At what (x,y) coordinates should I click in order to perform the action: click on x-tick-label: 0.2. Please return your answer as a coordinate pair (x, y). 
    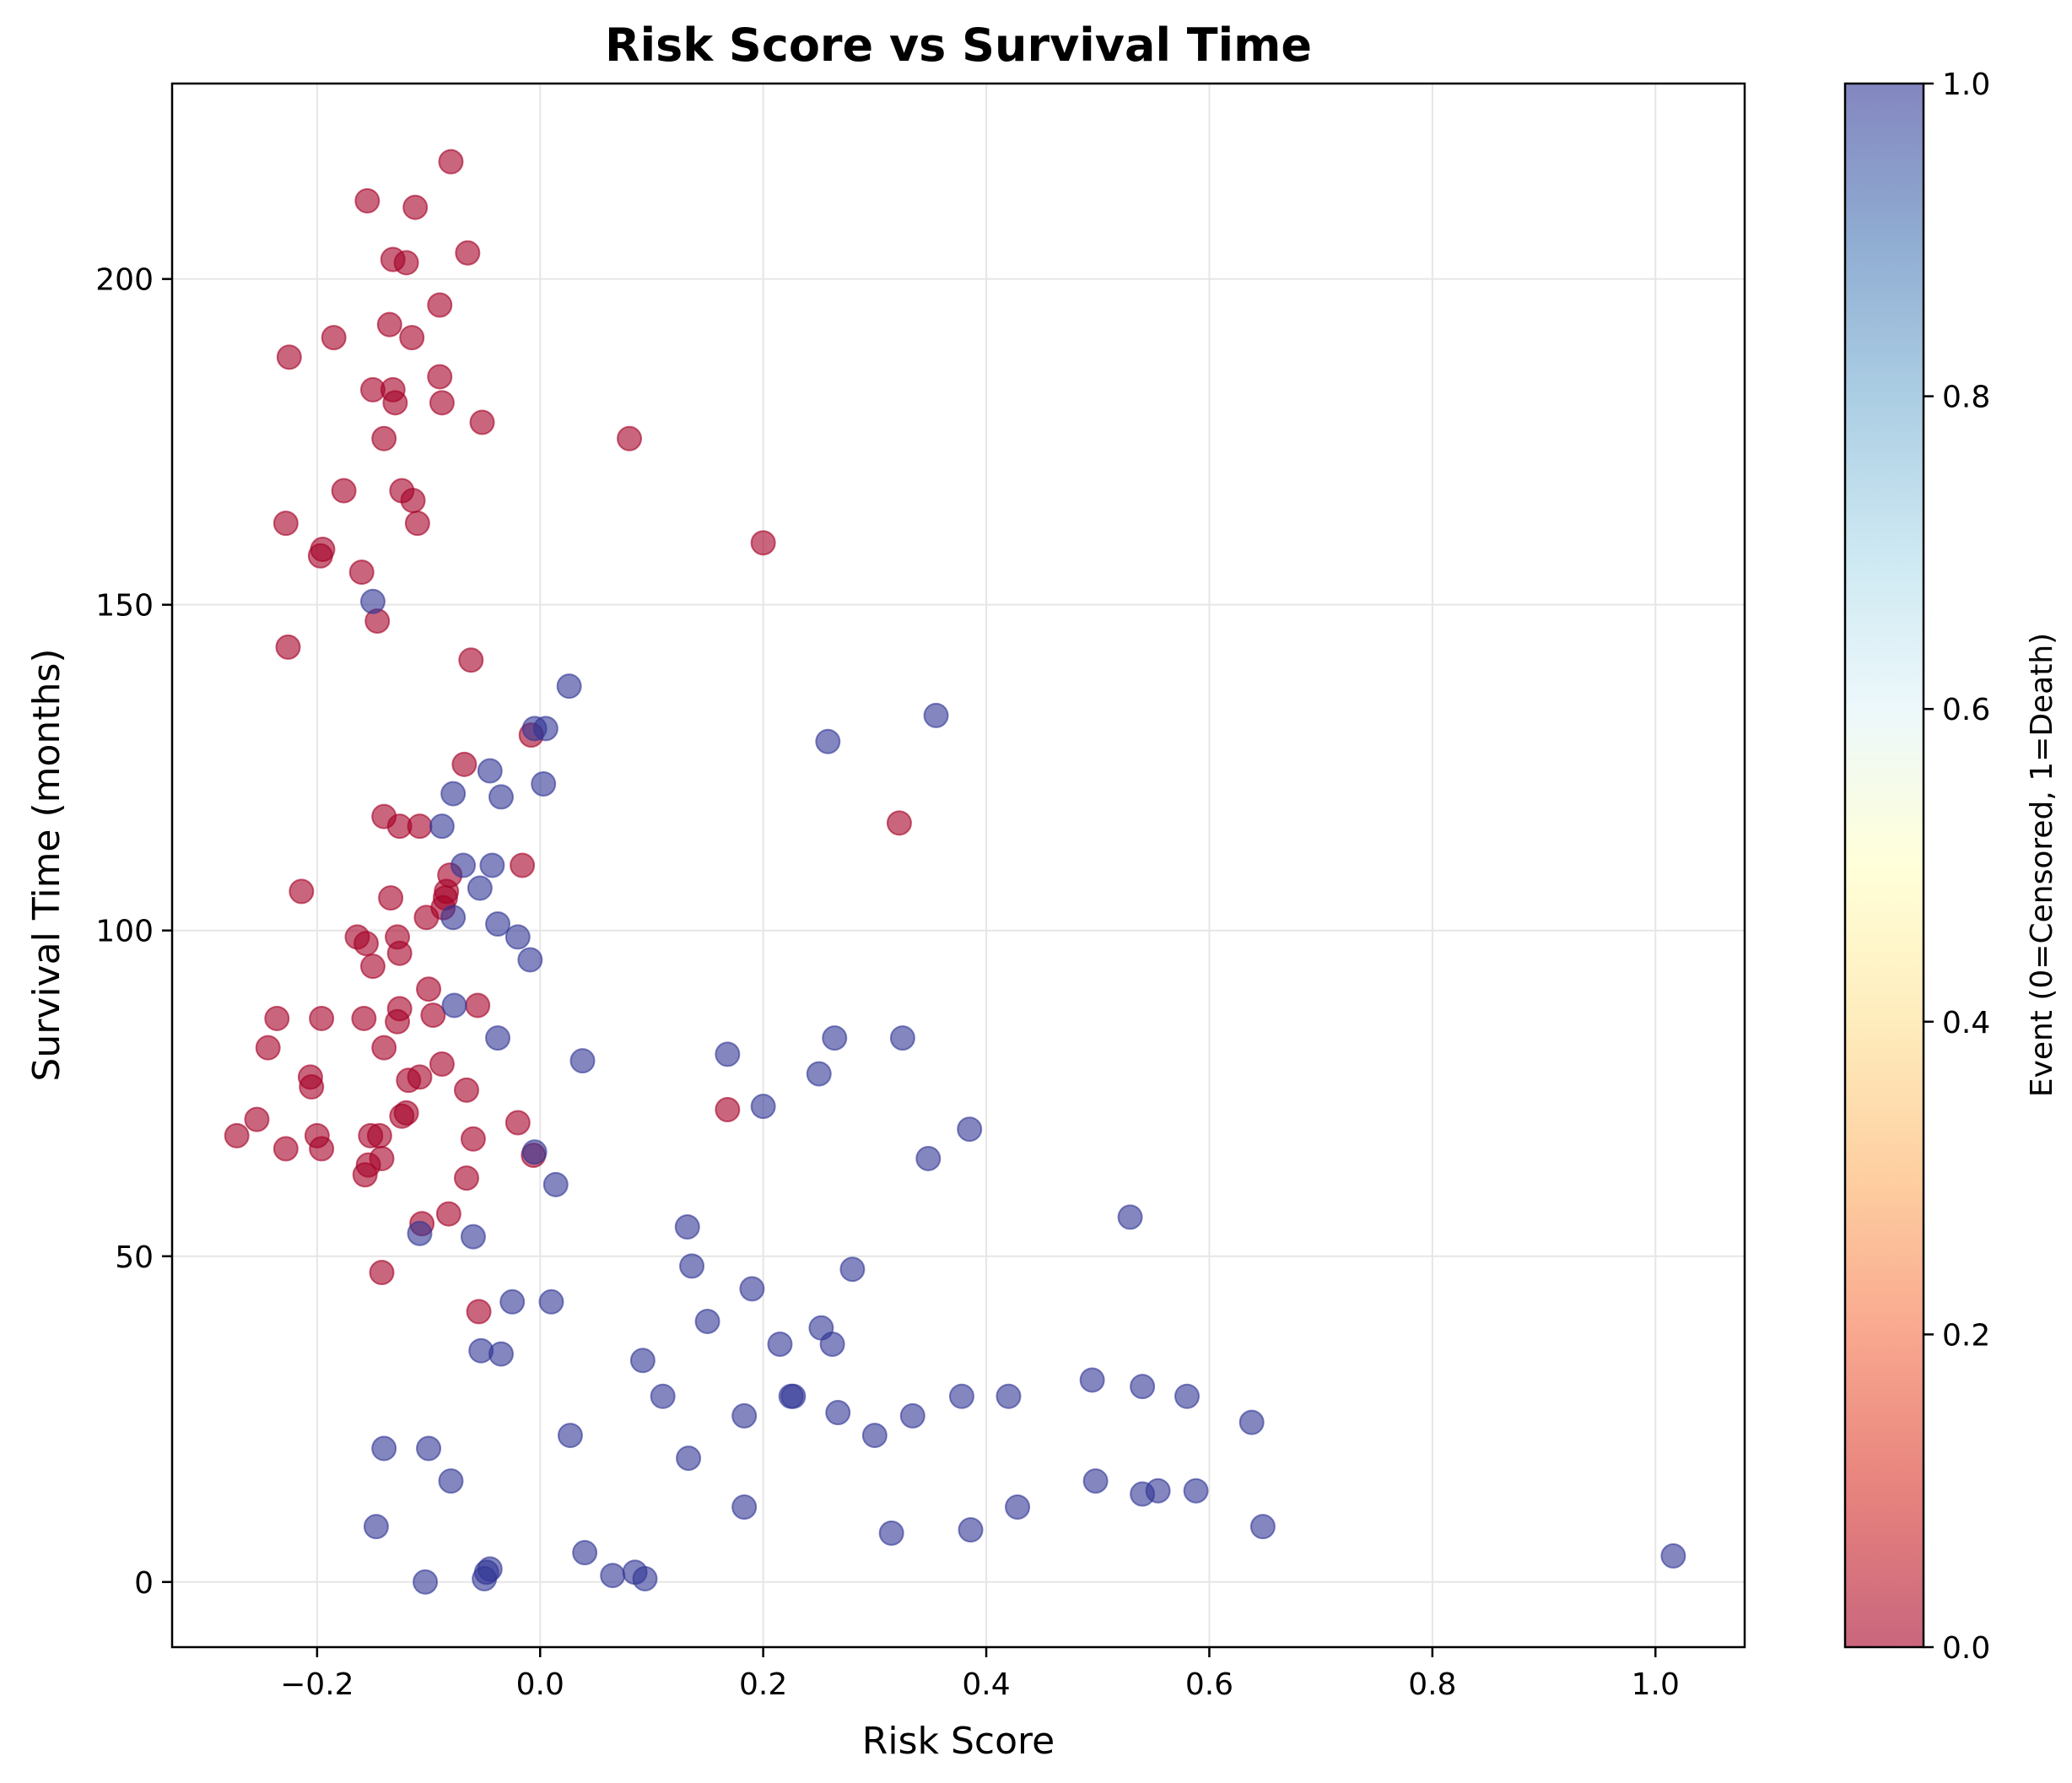
    Looking at the image, I should click on (763, 1684).